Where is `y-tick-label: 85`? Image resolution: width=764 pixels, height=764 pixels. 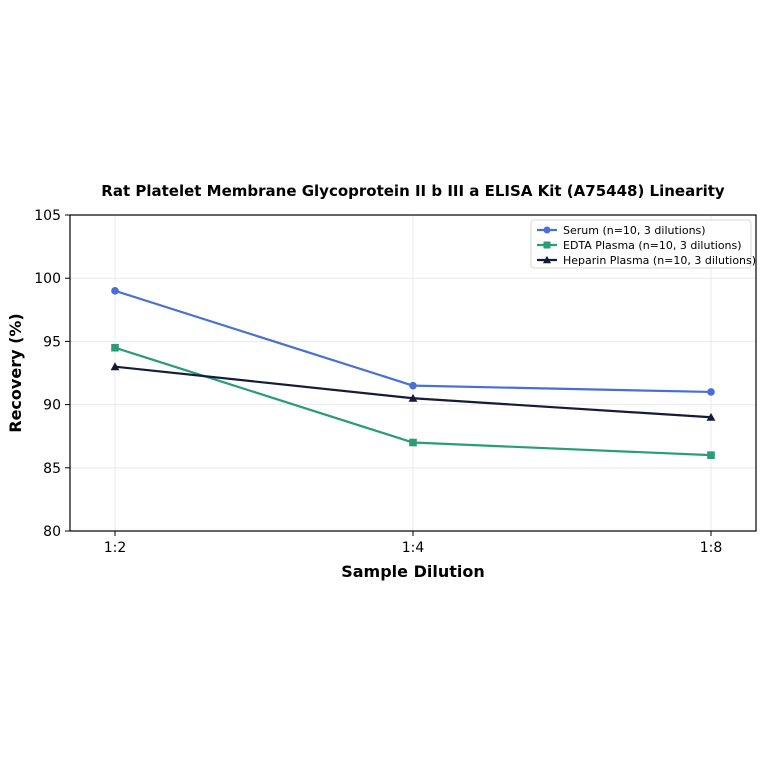 y-tick-label: 85 is located at coordinates (52, 469).